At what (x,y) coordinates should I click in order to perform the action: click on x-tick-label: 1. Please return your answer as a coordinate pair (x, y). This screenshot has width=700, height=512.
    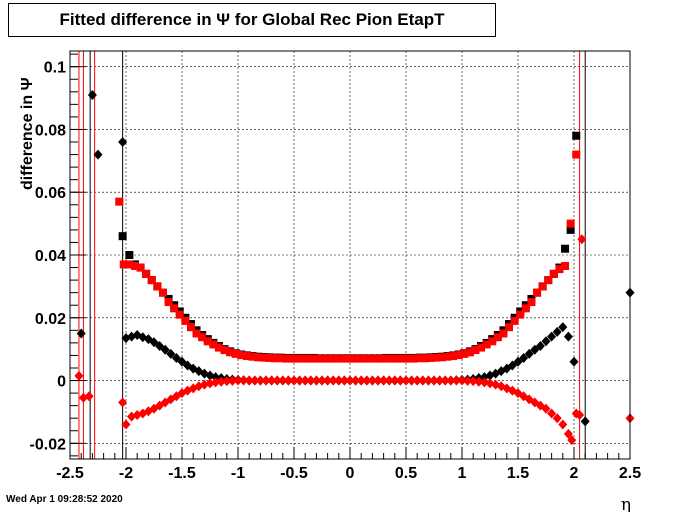
    Looking at the image, I should click on (462, 473).